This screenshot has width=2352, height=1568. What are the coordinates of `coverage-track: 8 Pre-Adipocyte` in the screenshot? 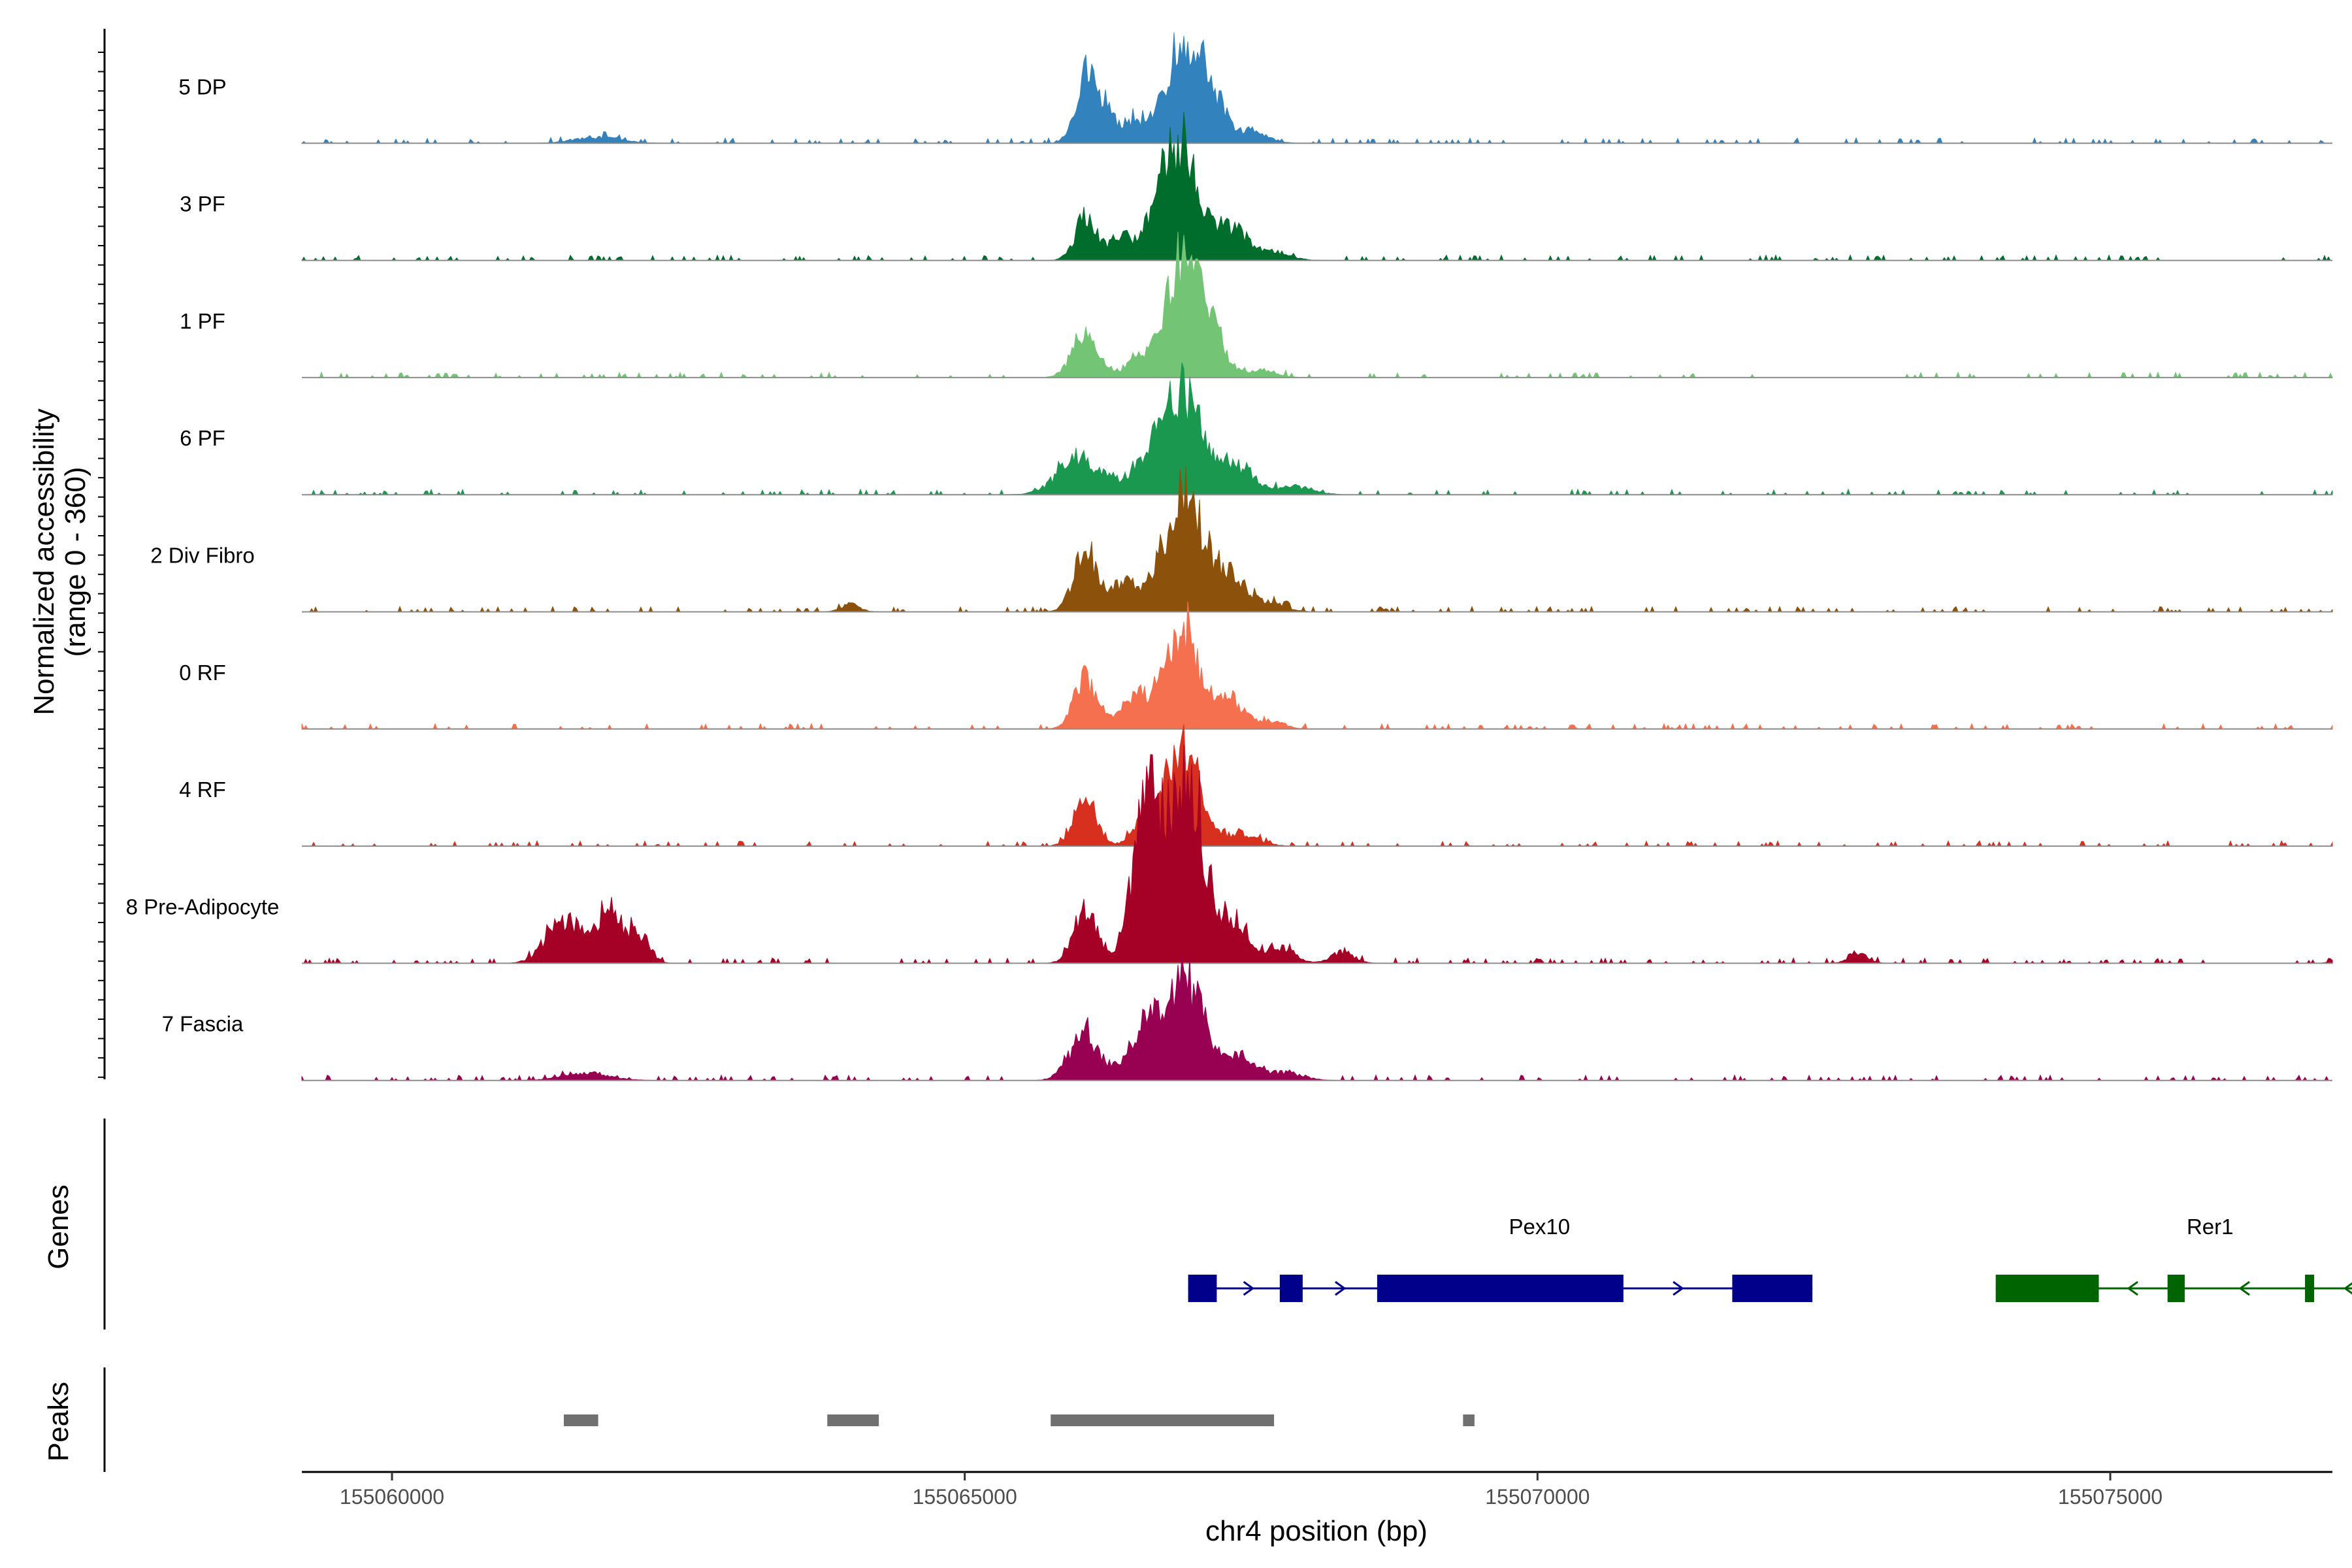 It's located at (1229, 854).